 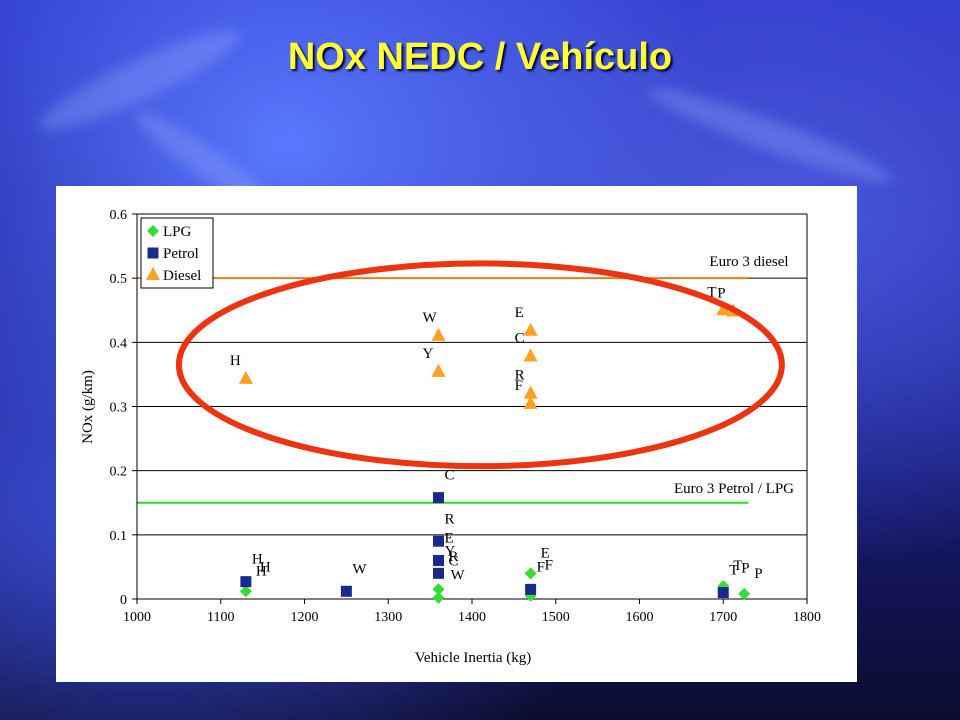 I want to click on x-tick-label: 1500, so click(x=556, y=617).